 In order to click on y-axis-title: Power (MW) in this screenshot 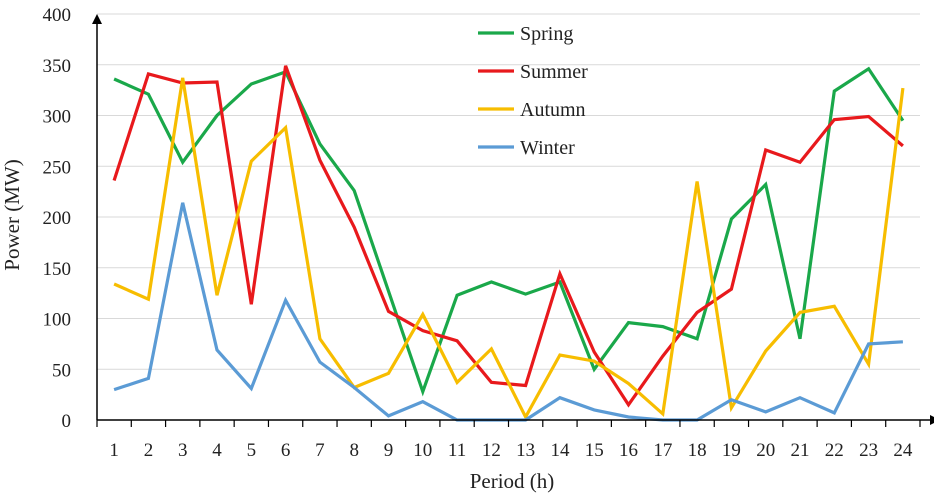, I will do `click(12, 214)`.